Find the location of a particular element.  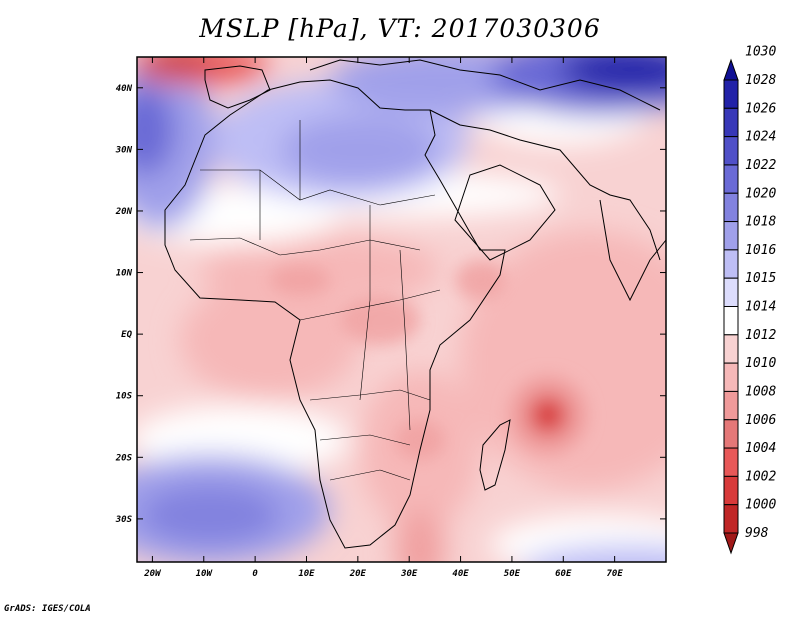

lon-tick-label: 10W is located at coordinates (205, 574).